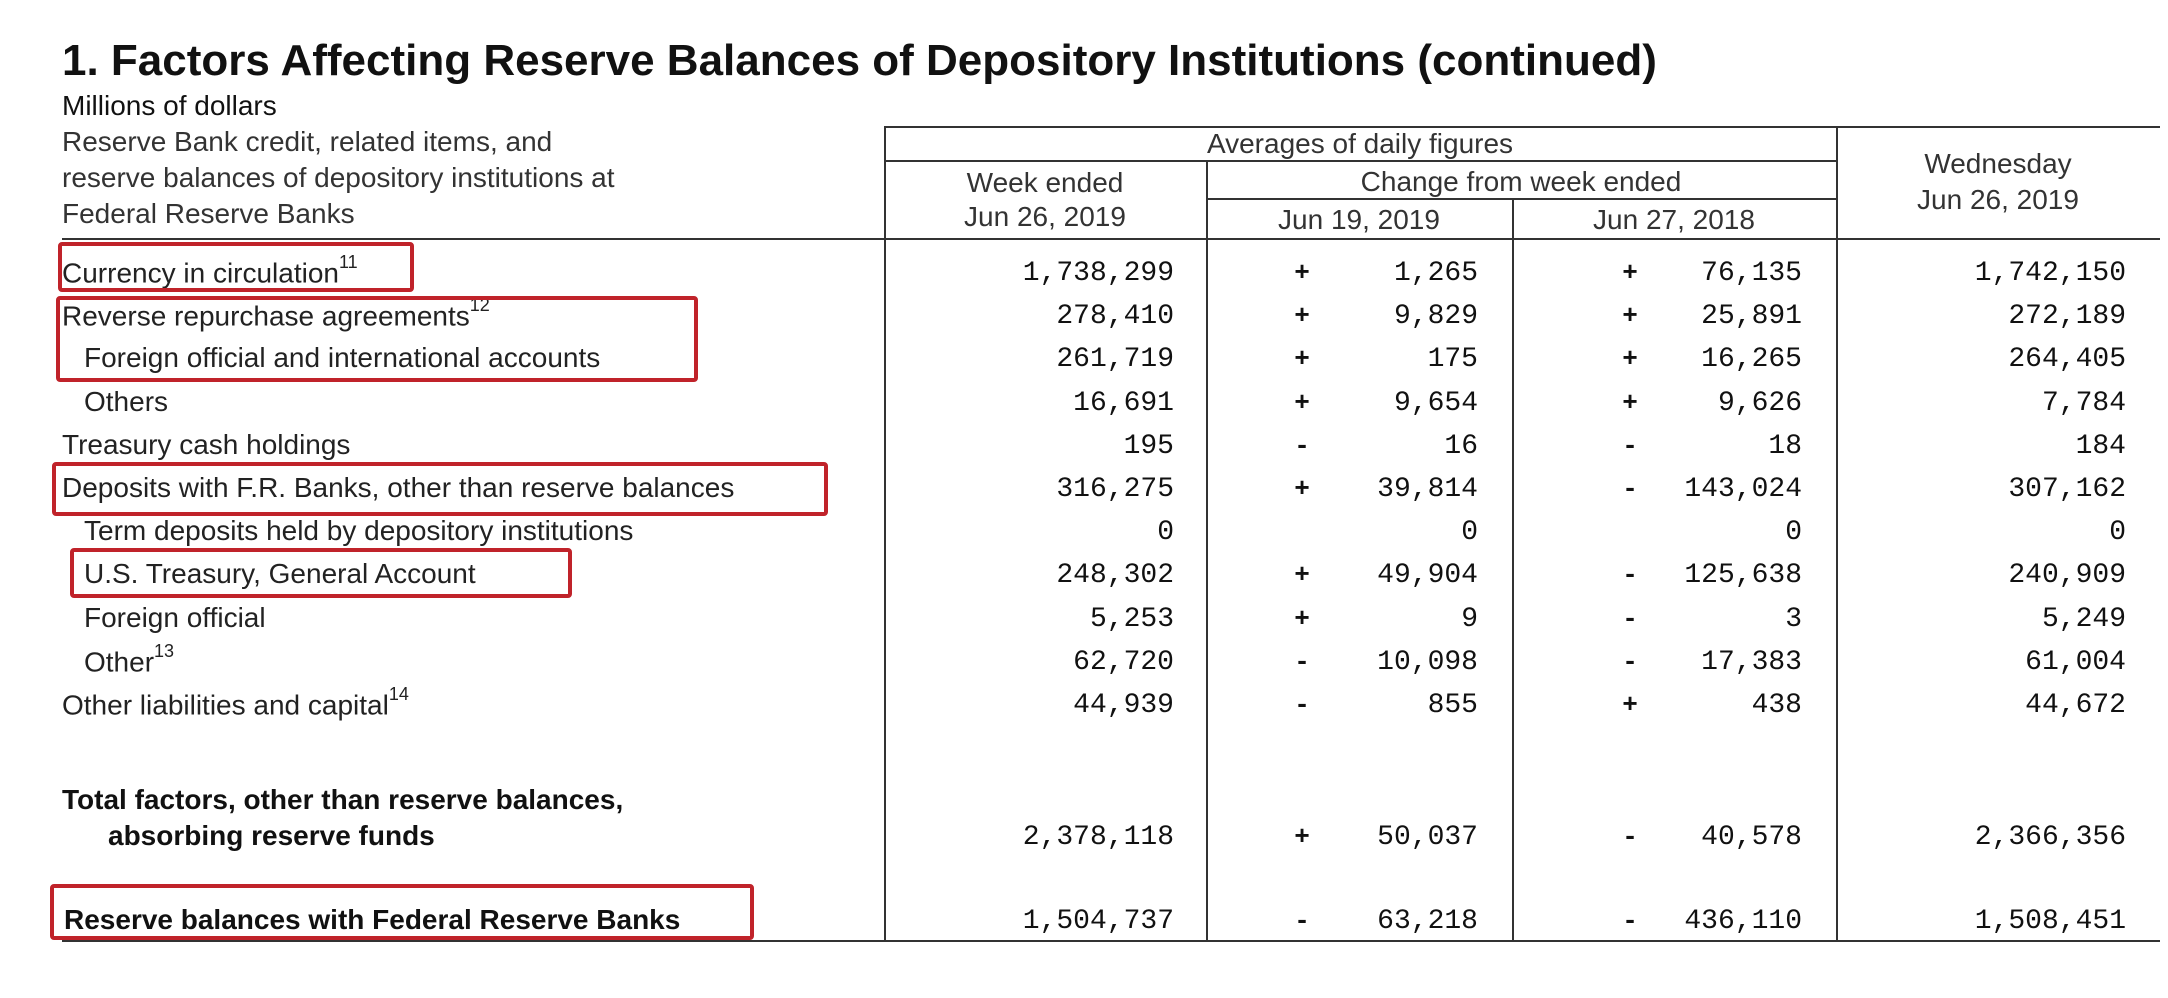 The width and height of the screenshot is (2168, 998). I want to click on units-caption: Millions of dollars, so click(169, 105).